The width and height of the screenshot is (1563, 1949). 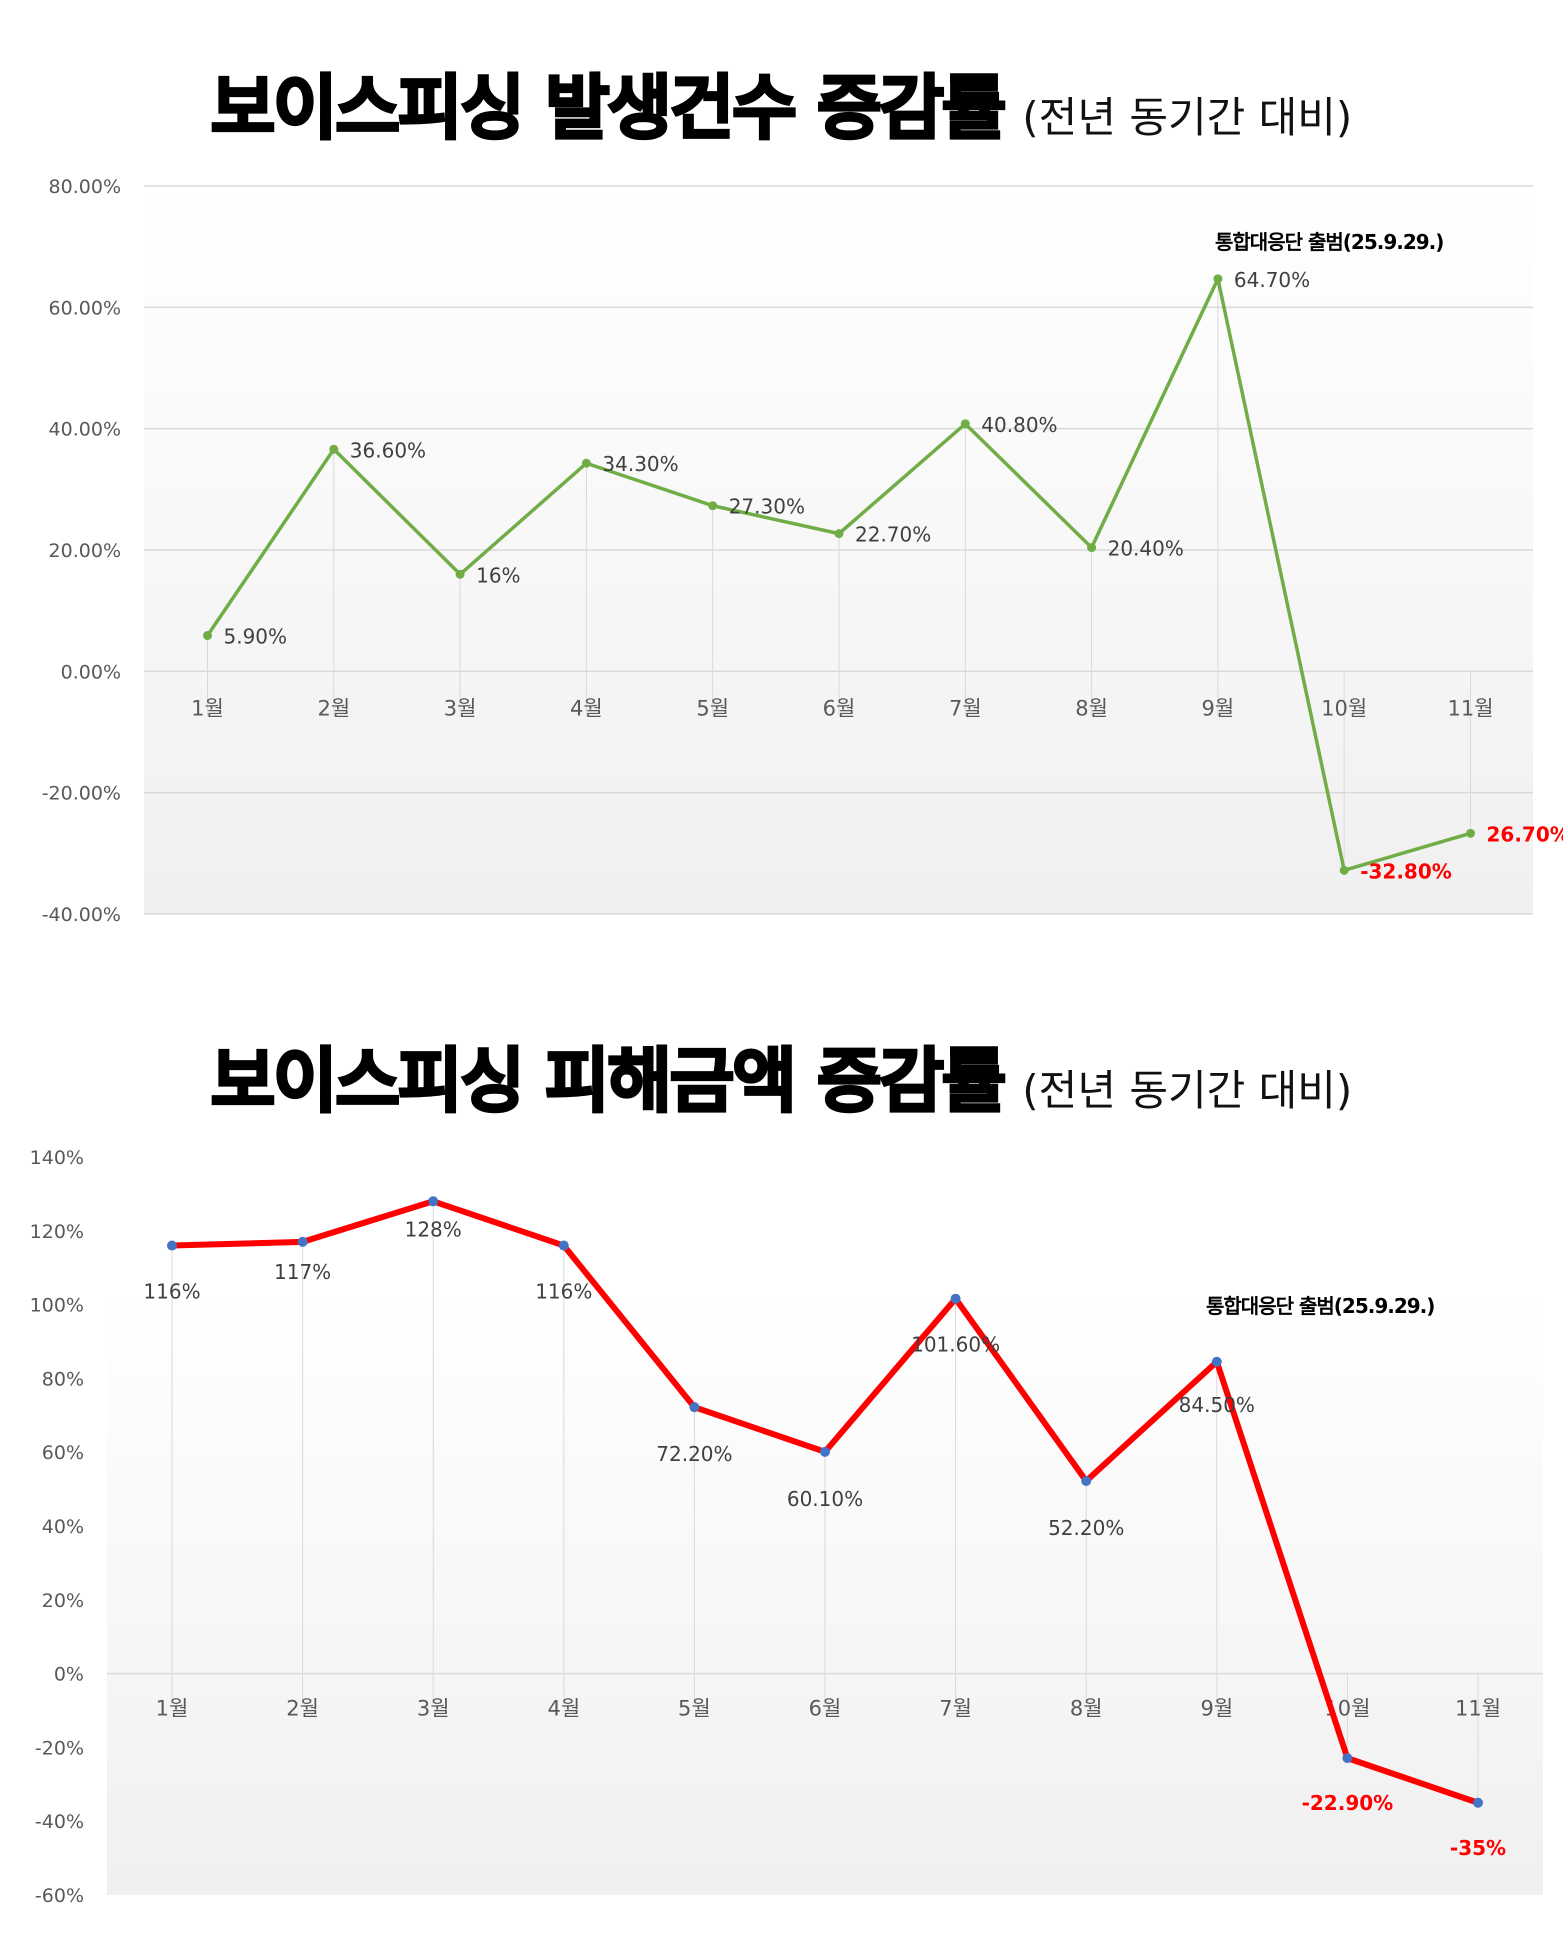 I want to click on data-label: 27.30%, so click(x=767, y=507).